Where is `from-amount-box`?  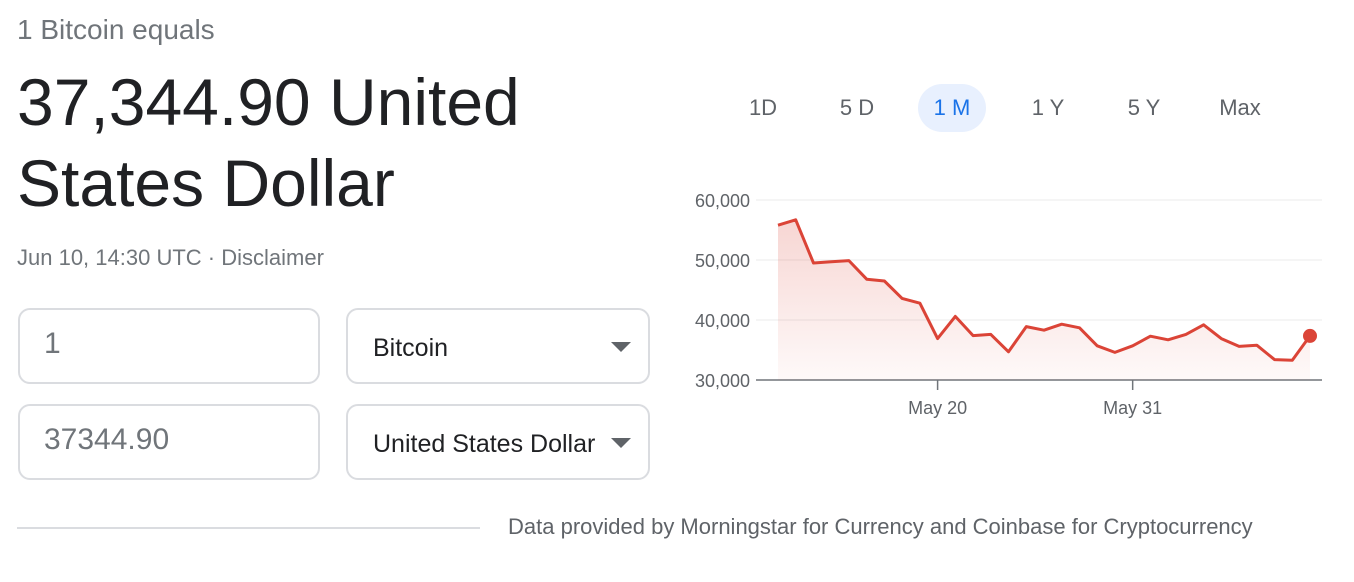 from-amount-box is located at coordinates (169, 346).